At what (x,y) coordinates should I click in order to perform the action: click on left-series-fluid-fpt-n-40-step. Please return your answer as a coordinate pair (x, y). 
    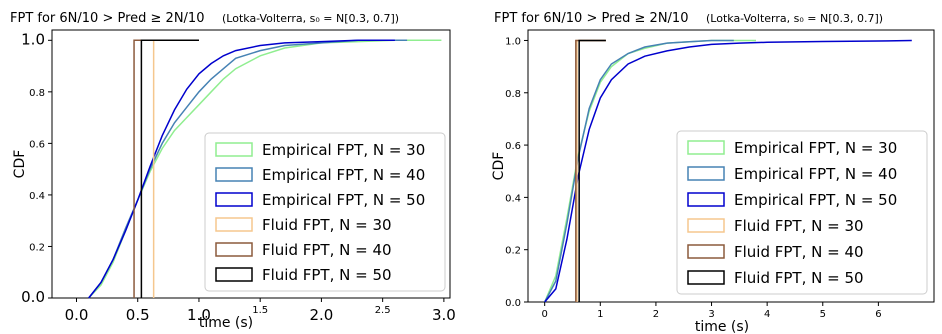
    Looking at the image, I should click on (166, 168).